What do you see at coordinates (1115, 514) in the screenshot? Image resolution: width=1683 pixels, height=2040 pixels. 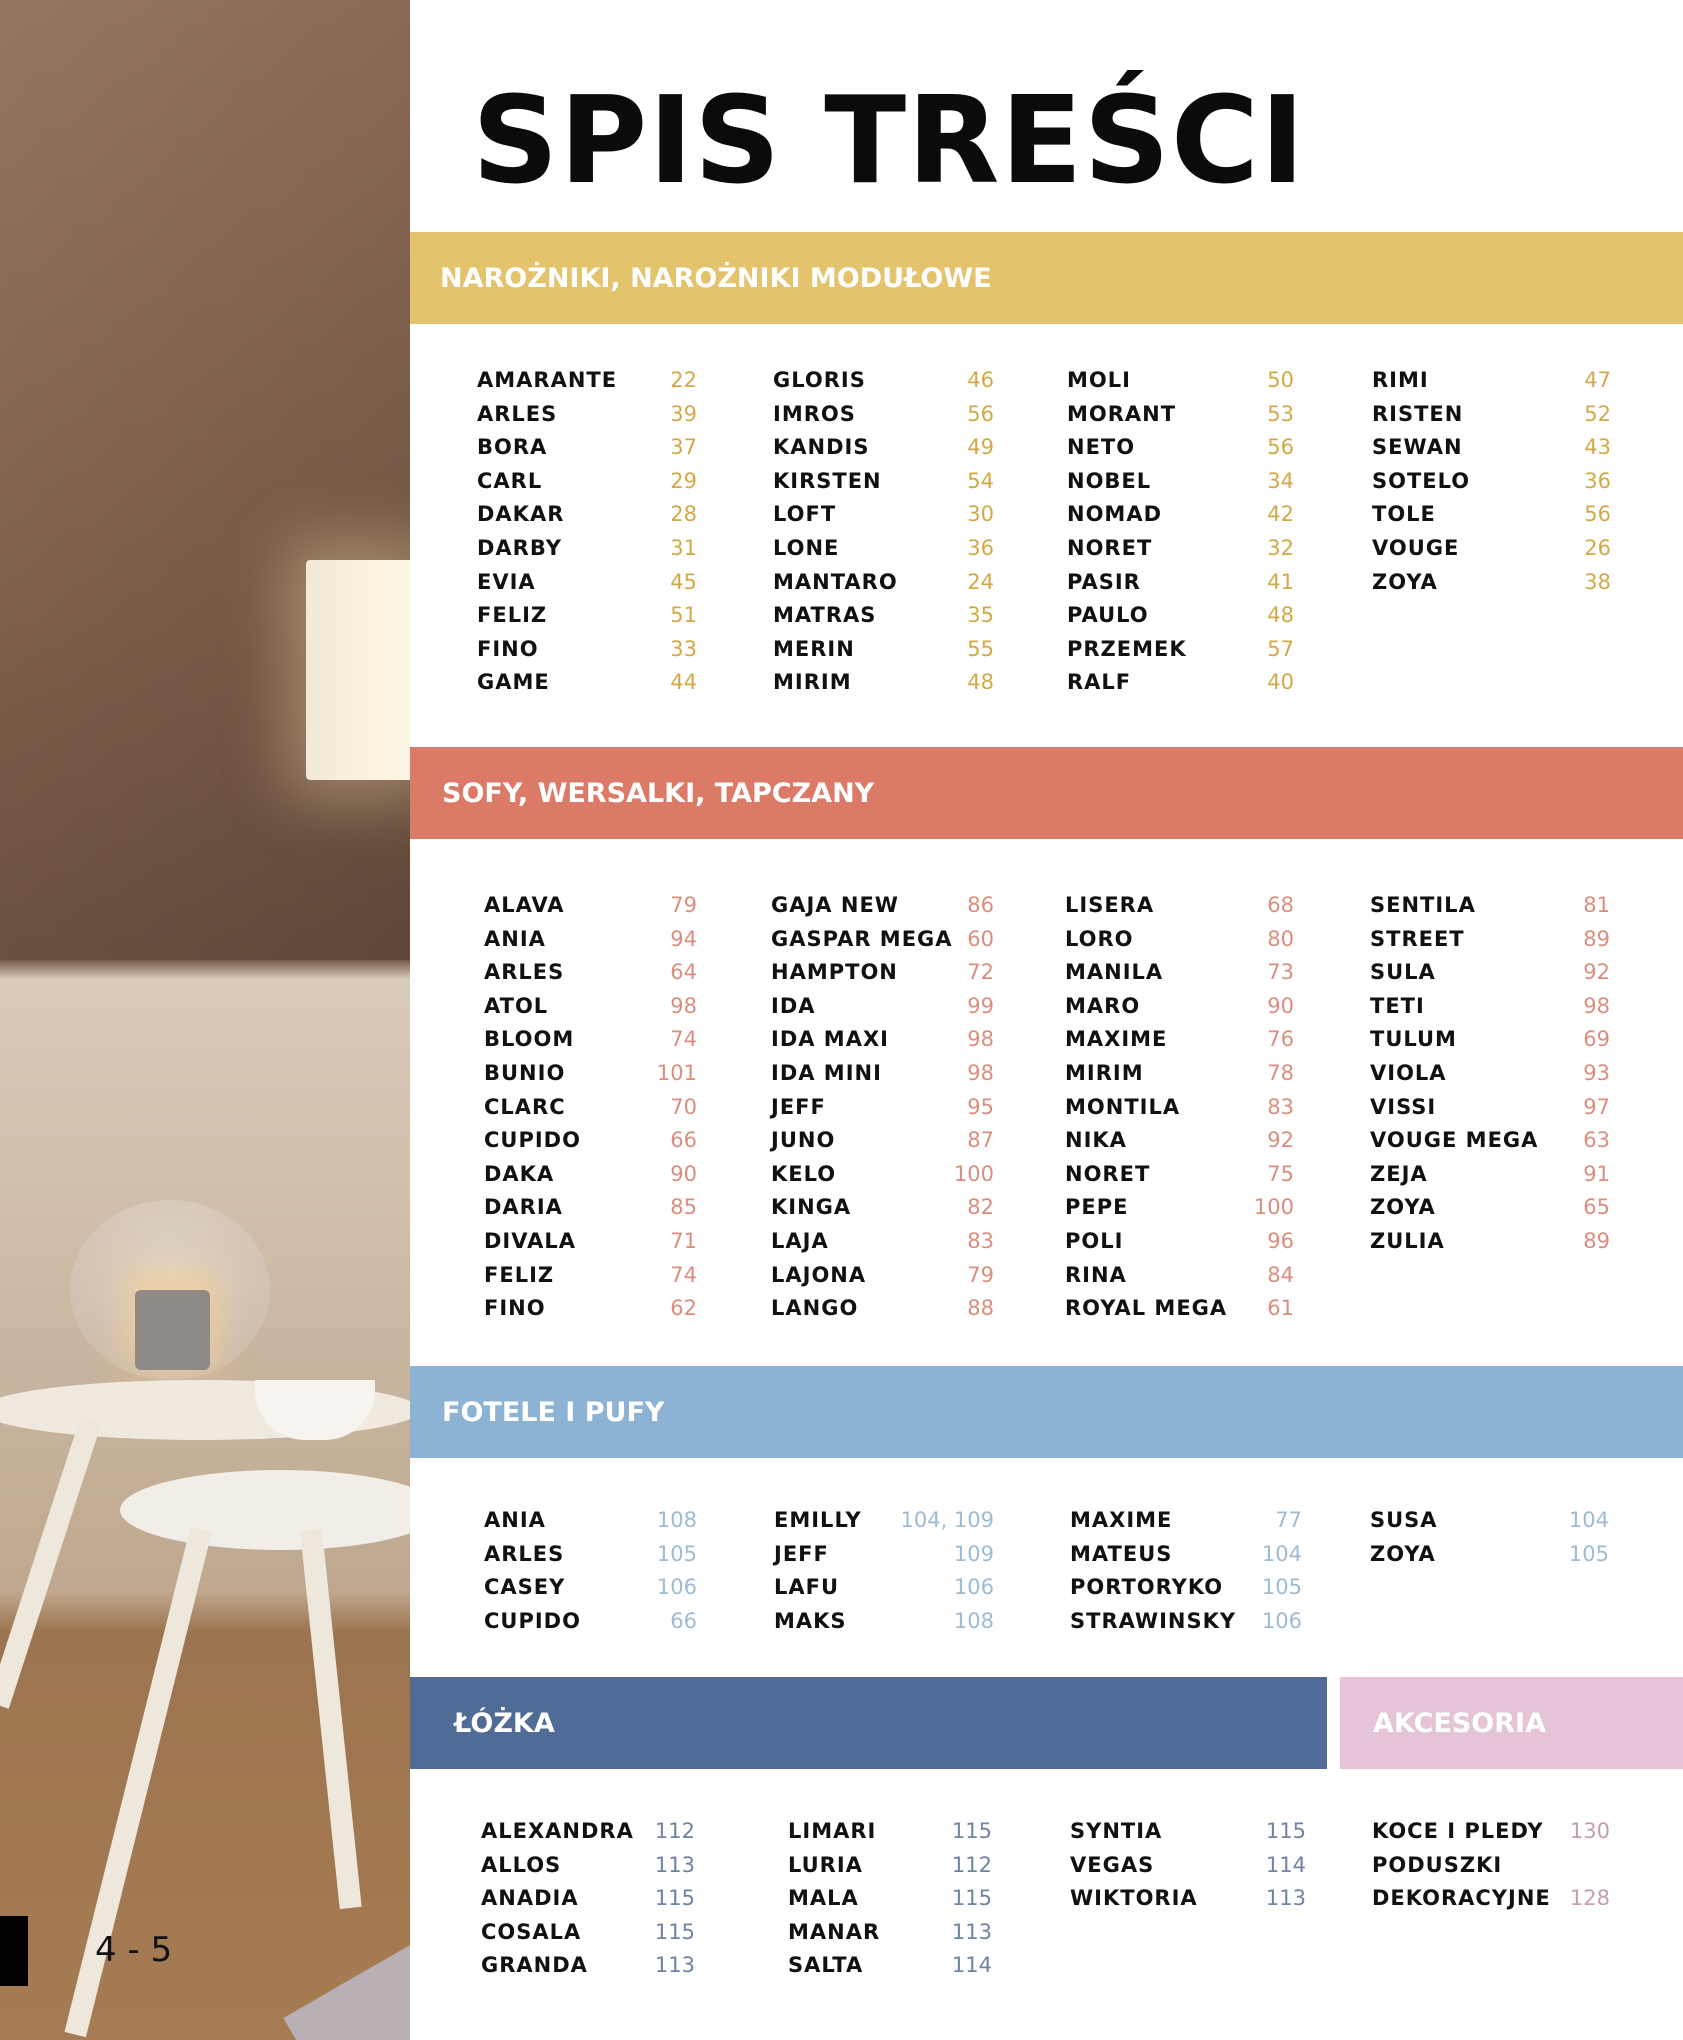 I see `entry-name: NOMAD` at bounding box center [1115, 514].